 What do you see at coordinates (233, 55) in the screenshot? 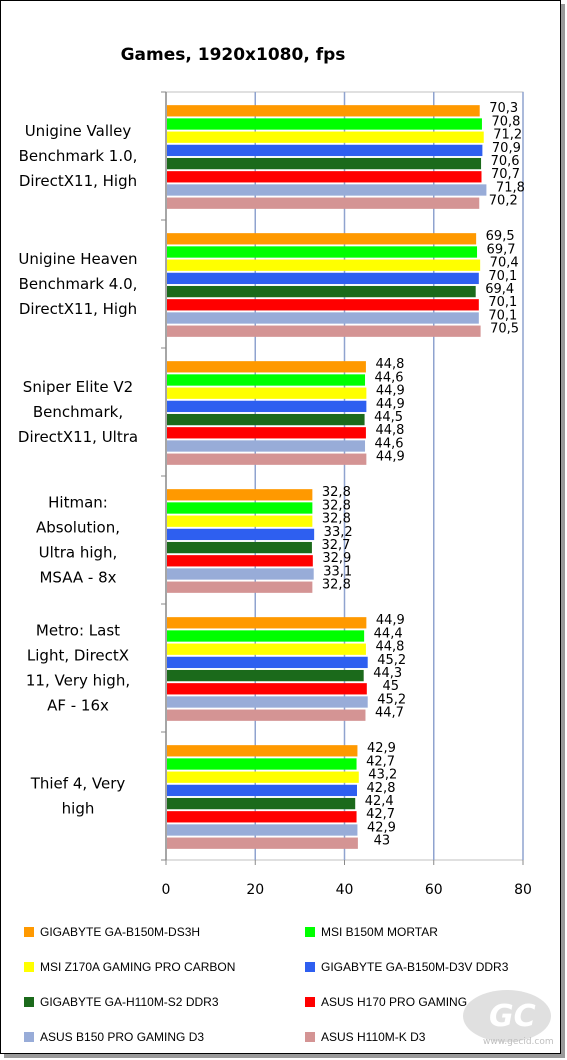
I see `chart-title: Games, 1920x1080, fps` at bounding box center [233, 55].